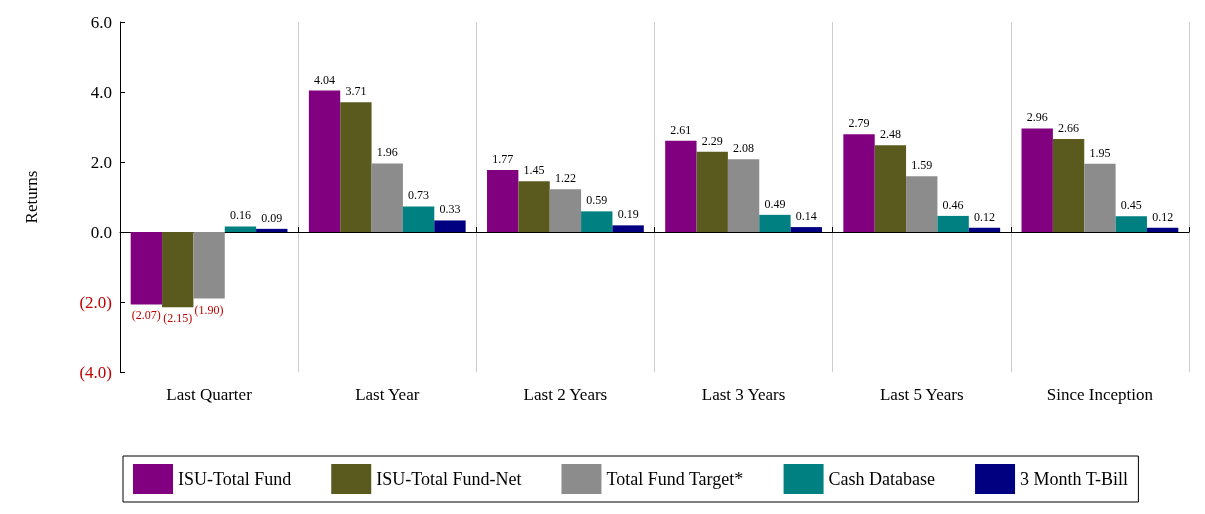 The image size is (1205, 514). What do you see at coordinates (146, 315) in the screenshot?
I see `data-label: (2.07)` at bounding box center [146, 315].